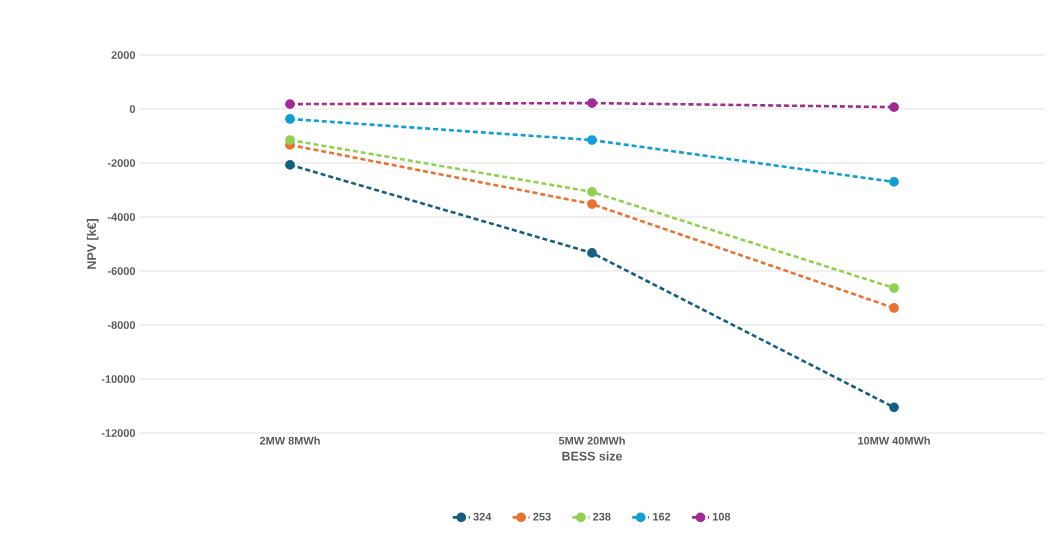 The height and width of the screenshot is (545, 1057). I want to click on legend-label: 162, so click(662, 516).